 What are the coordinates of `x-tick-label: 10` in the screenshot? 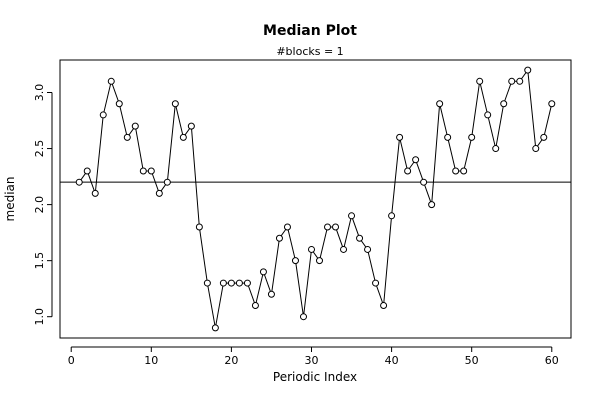 It's located at (151, 360).